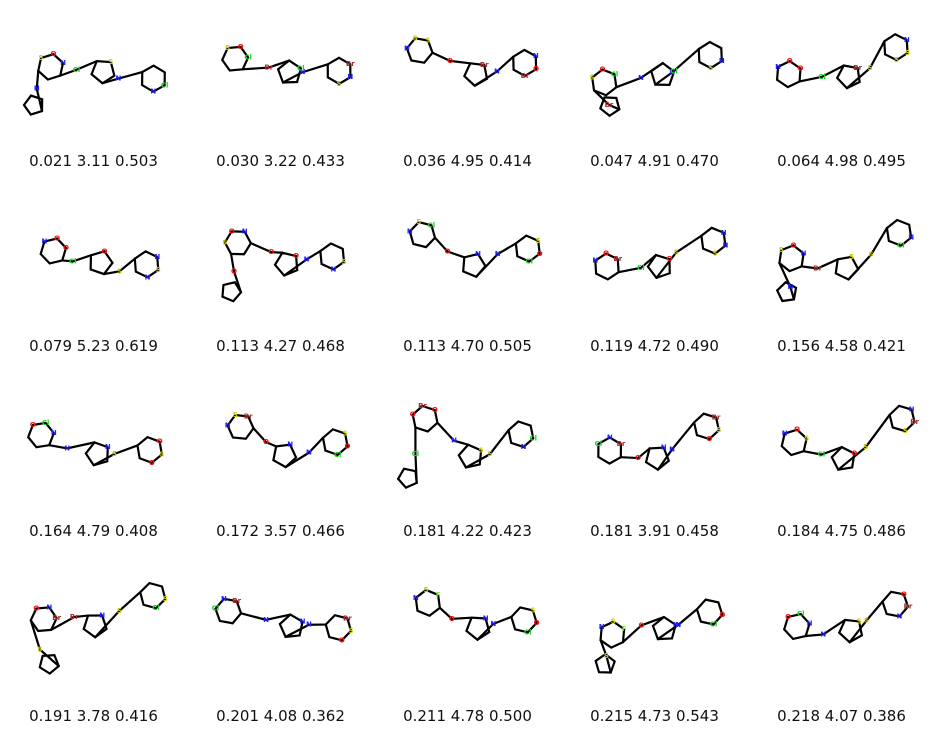 This screenshot has width=935, height=740. Describe the element at coordinates (467, 92) in the screenshot. I see `molecule-cell: O N N S O Br Br N S 0.036 4.95 0.414` at that location.